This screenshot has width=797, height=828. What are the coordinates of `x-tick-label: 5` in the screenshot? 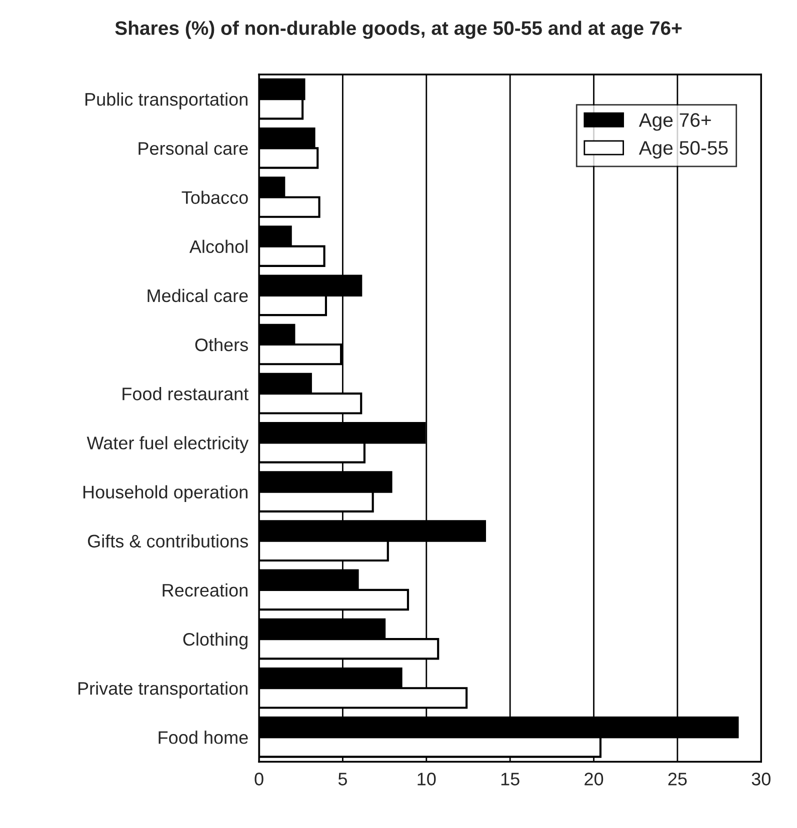 It's located at (342, 779).